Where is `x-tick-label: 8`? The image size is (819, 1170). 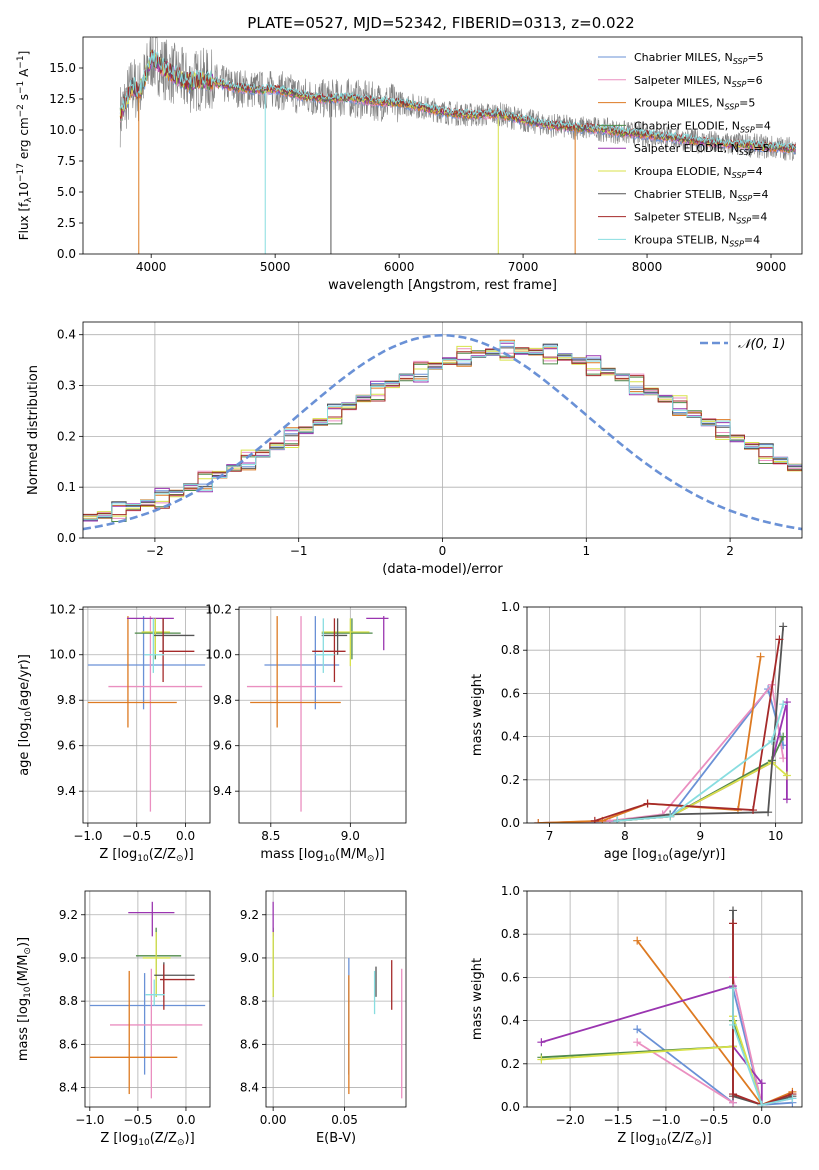 x-tick-label: 8 is located at coordinates (625, 836).